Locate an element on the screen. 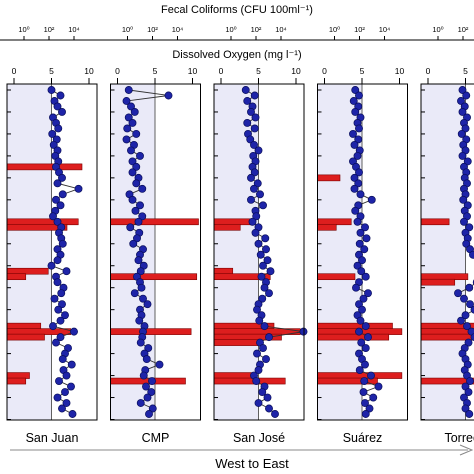 This screenshot has height=474, width=474. panel-4: 10⁰10²10⁴0510Torrecill is located at coordinates (447, 235).